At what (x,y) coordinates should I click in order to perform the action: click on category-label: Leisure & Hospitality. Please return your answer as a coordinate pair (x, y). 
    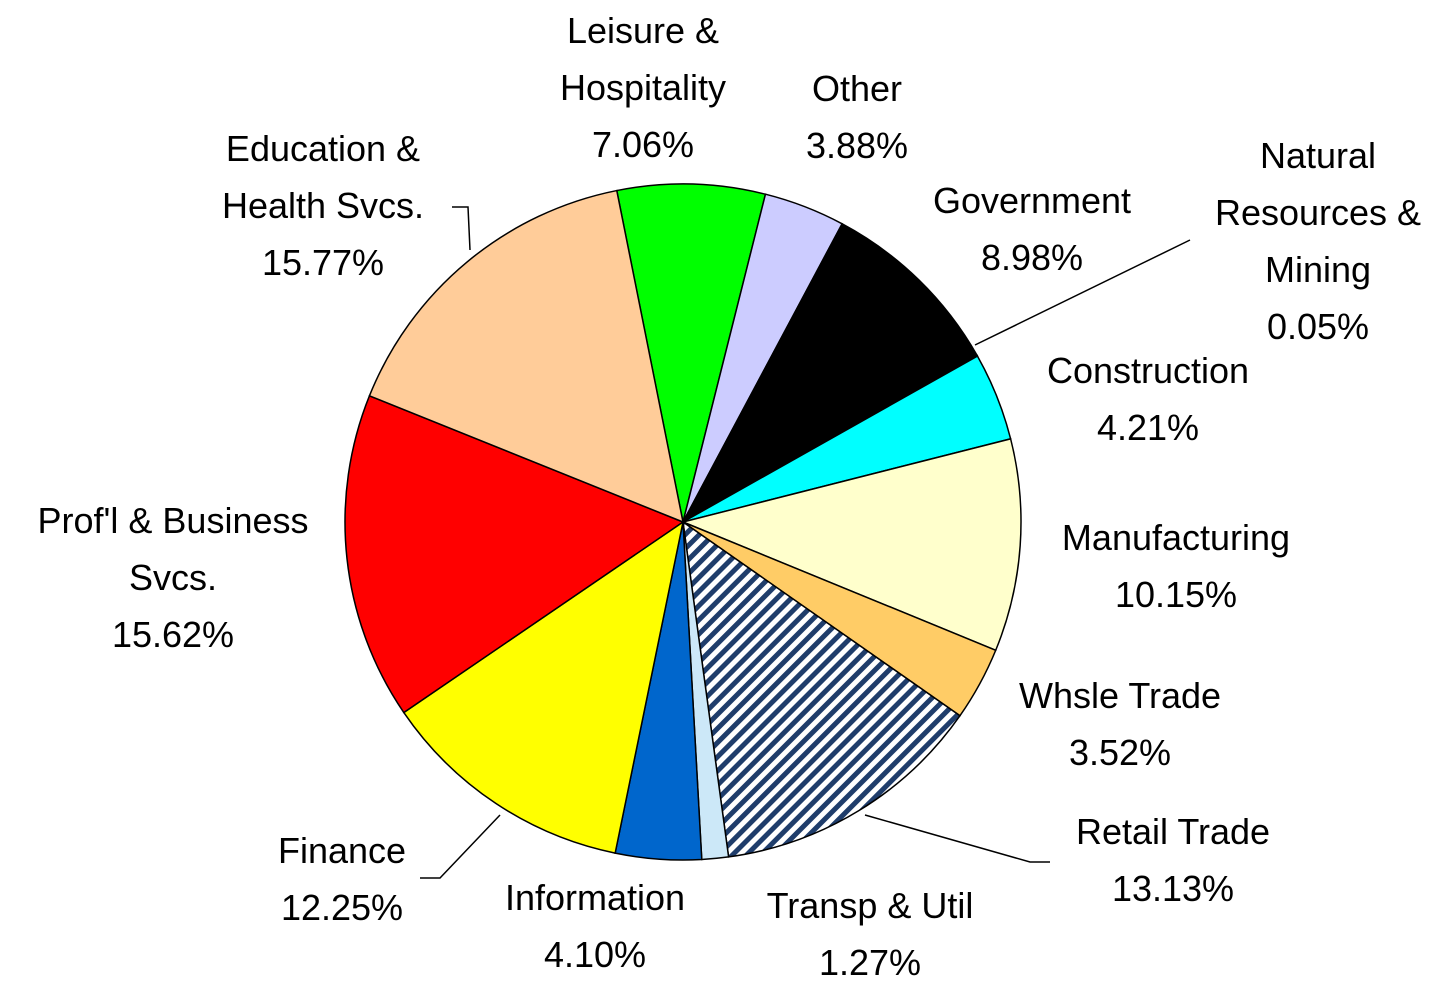
    Looking at the image, I should click on (643, 59).